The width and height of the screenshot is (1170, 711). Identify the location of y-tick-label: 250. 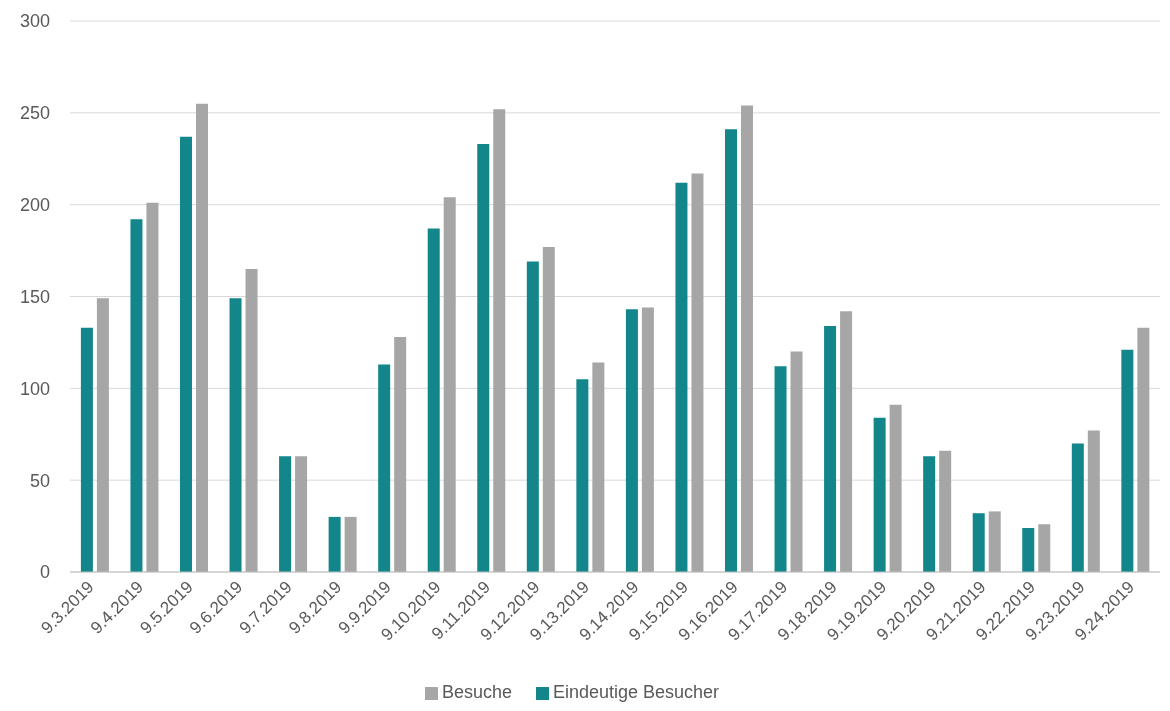
(34, 113).